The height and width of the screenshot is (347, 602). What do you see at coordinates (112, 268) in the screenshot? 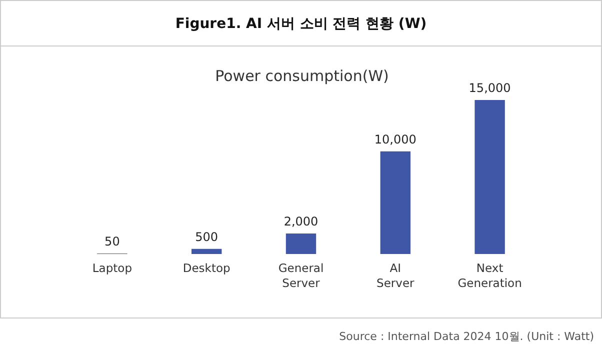
I see `x-tick-label: Laptop` at bounding box center [112, 268].